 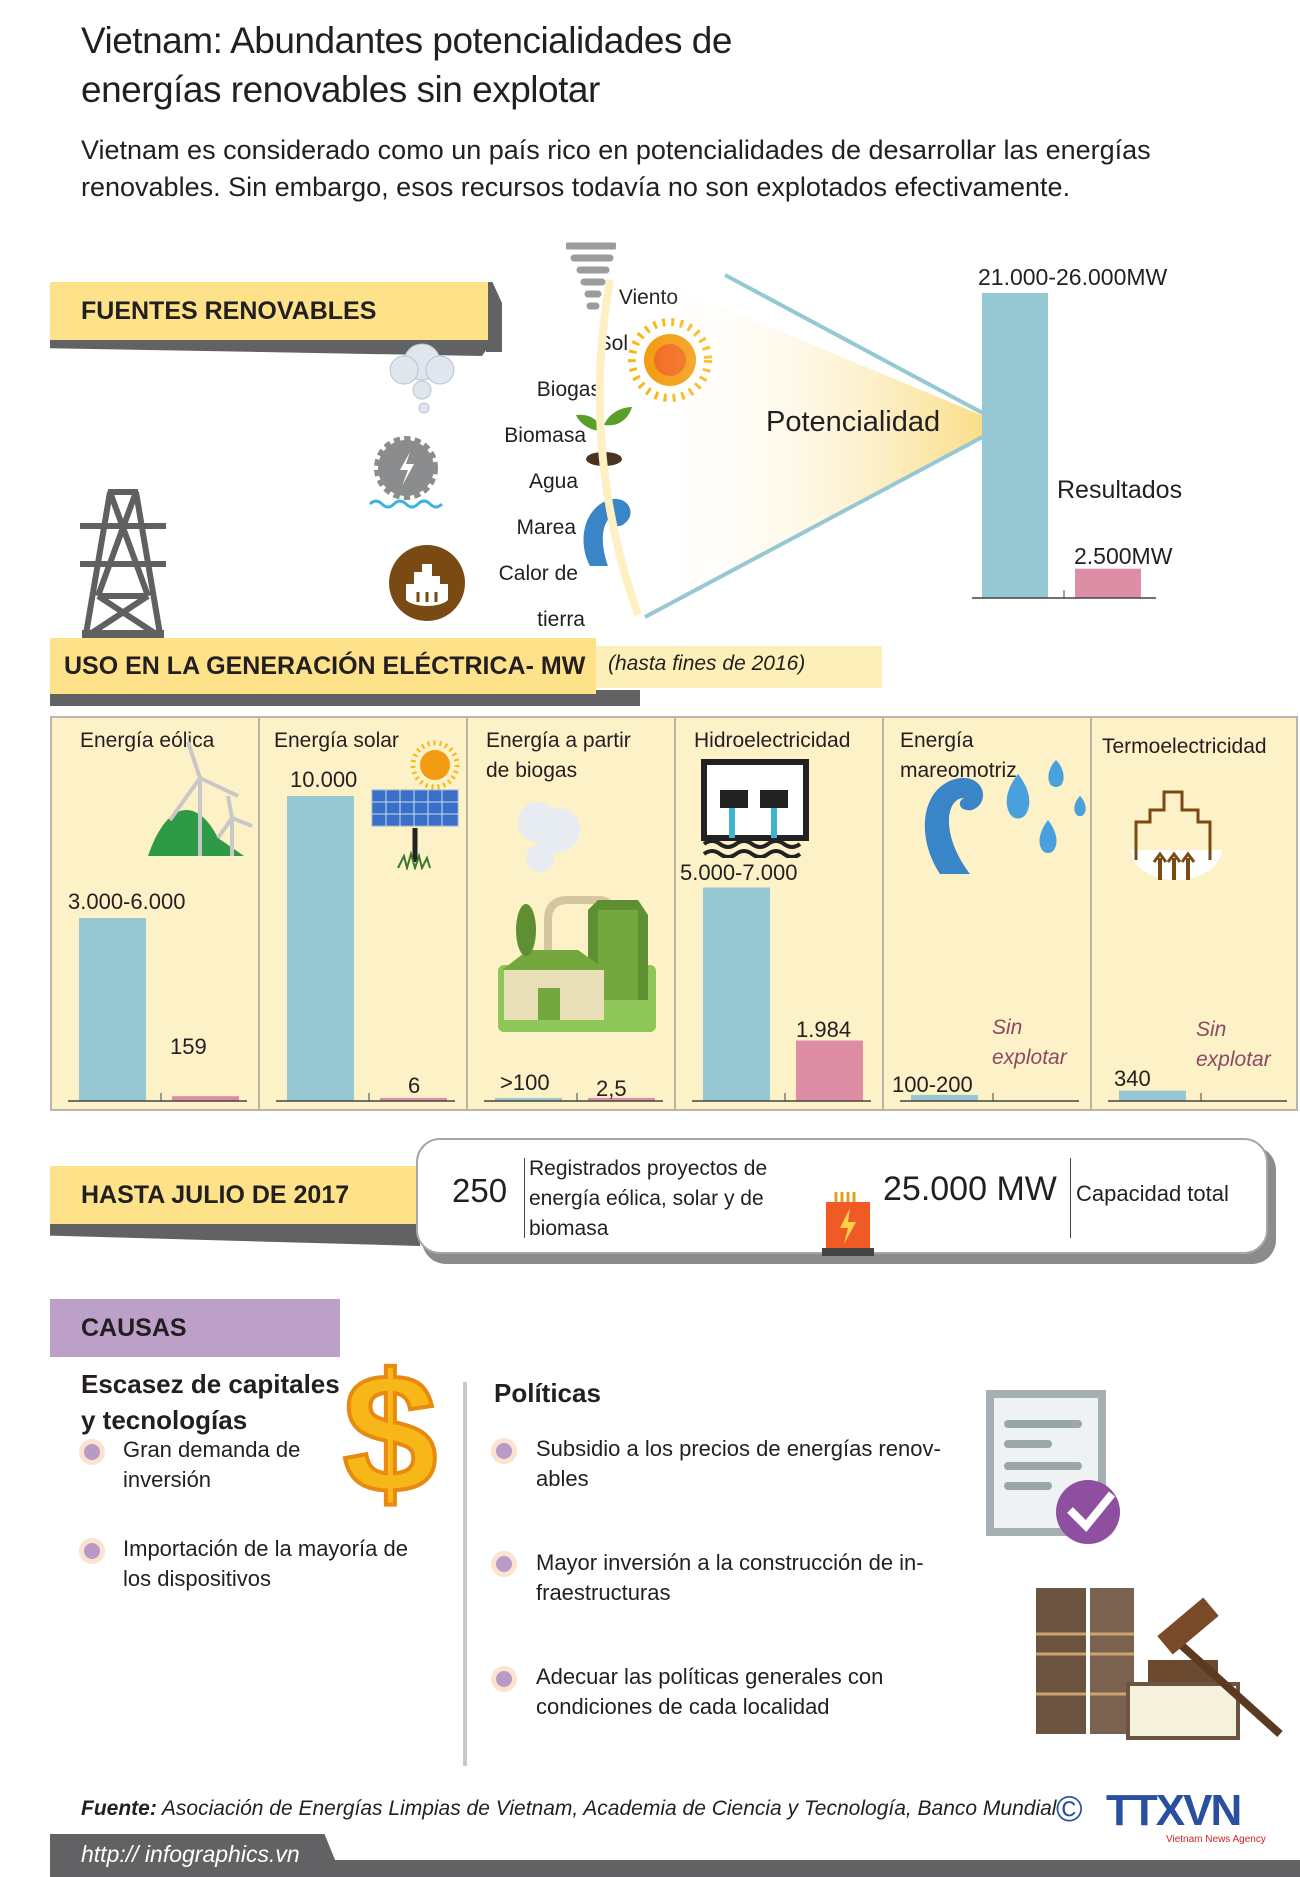 What do you see at coordinates (1108, 583) in the screenshot?
I see `bar-resultados` at bounding box center [1108, 583].